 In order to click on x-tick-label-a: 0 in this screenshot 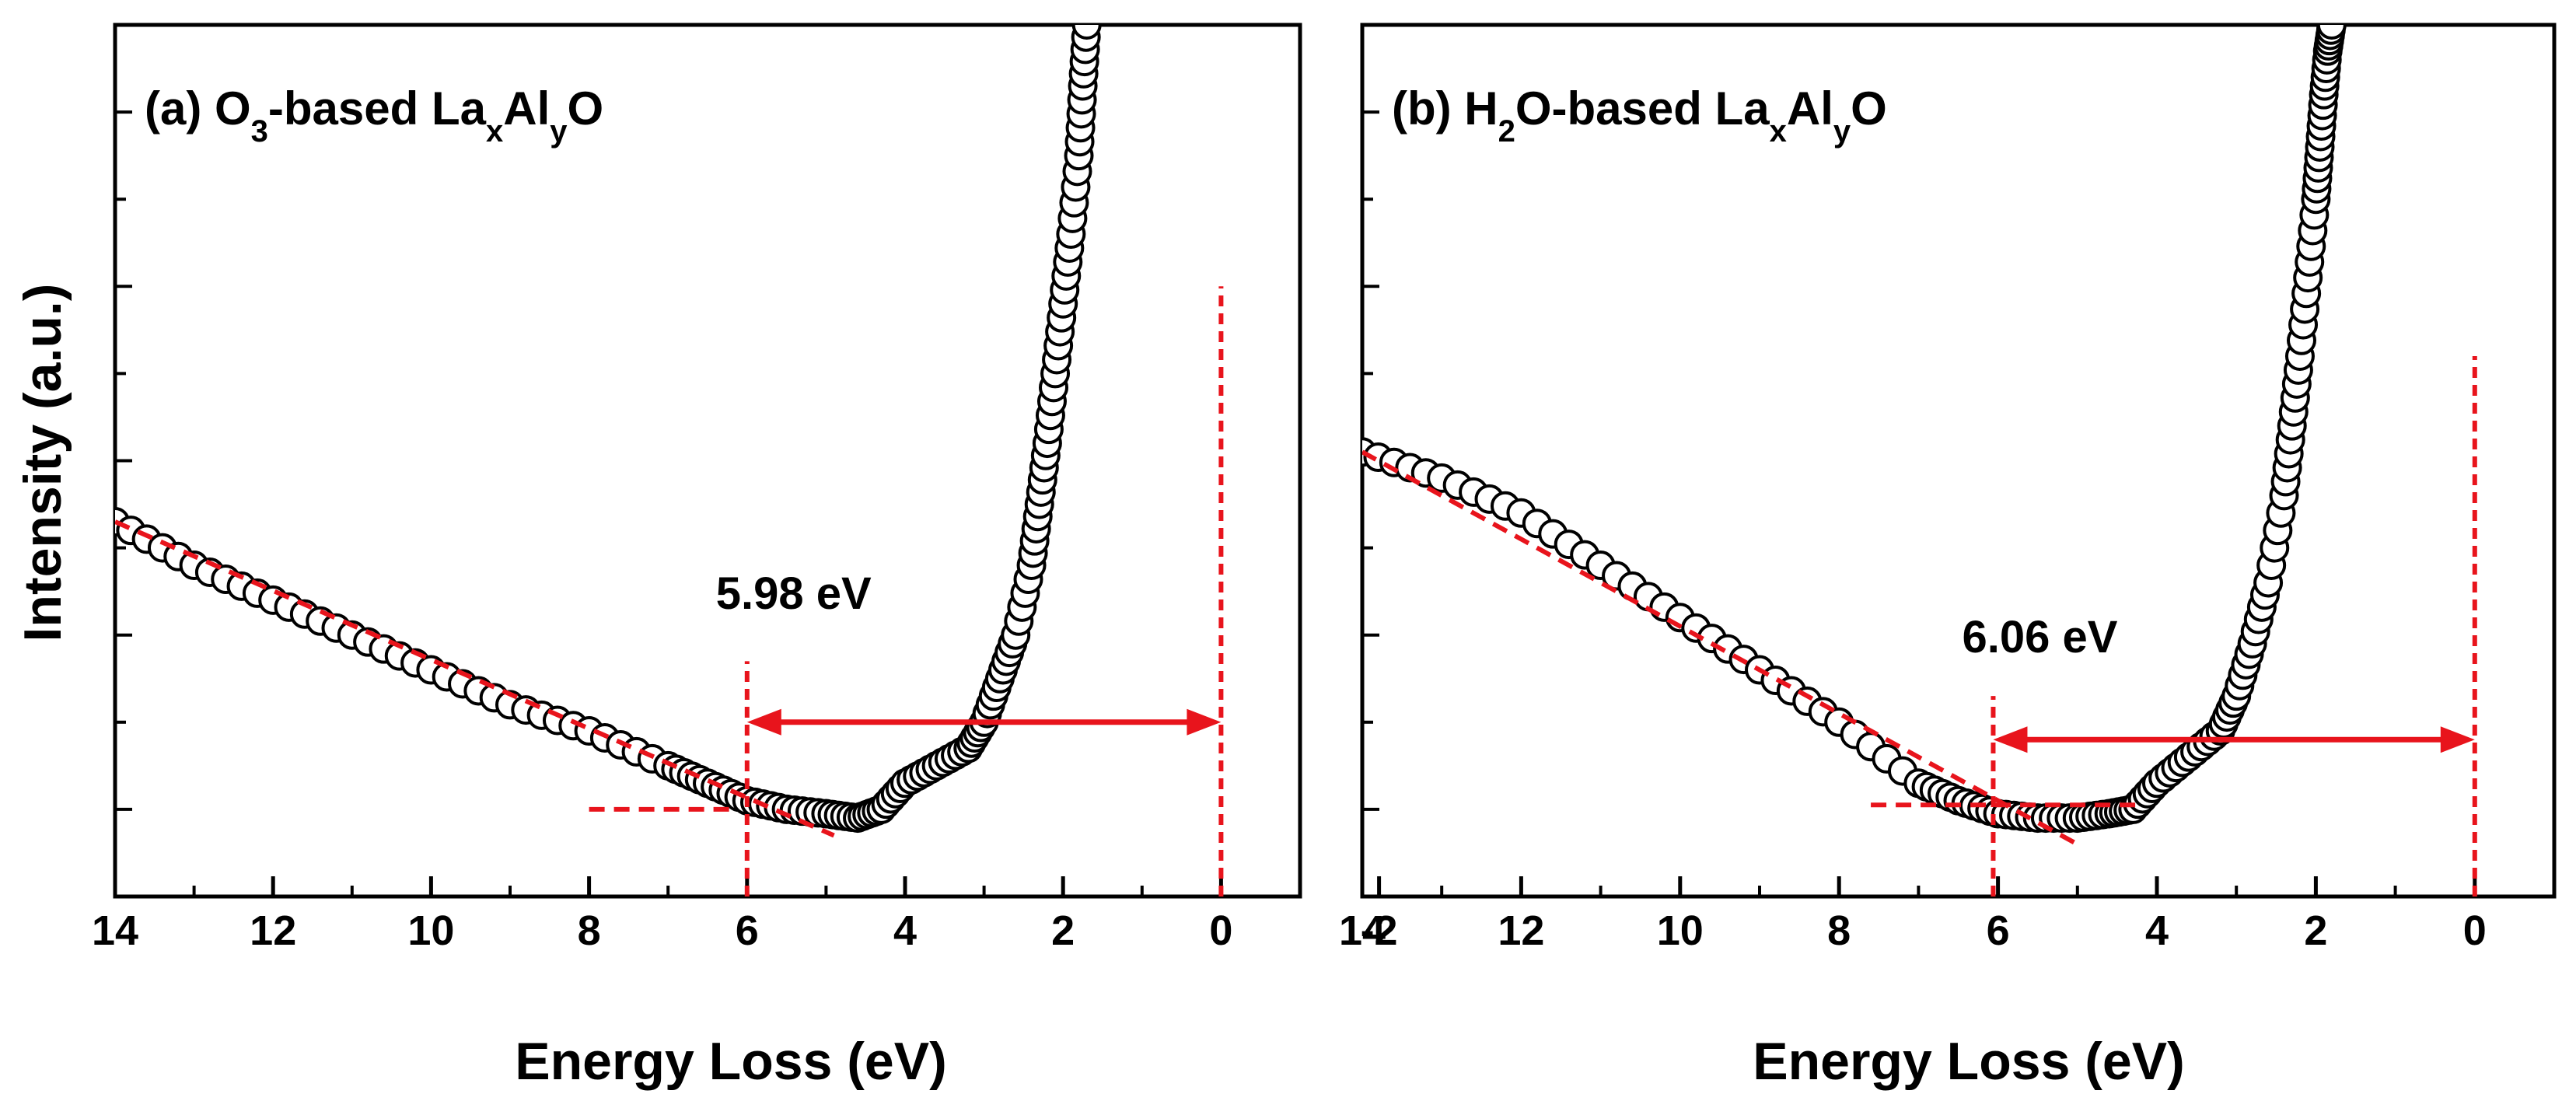, I will do `click(1220, 930)`.